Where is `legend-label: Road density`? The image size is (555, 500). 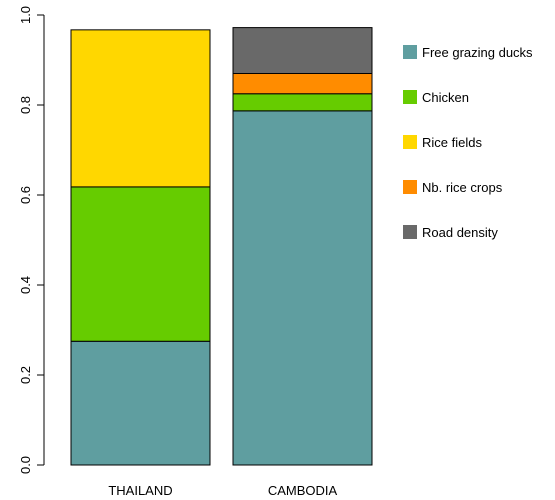
legend-label: Road density is located at coordinates (460, 232).